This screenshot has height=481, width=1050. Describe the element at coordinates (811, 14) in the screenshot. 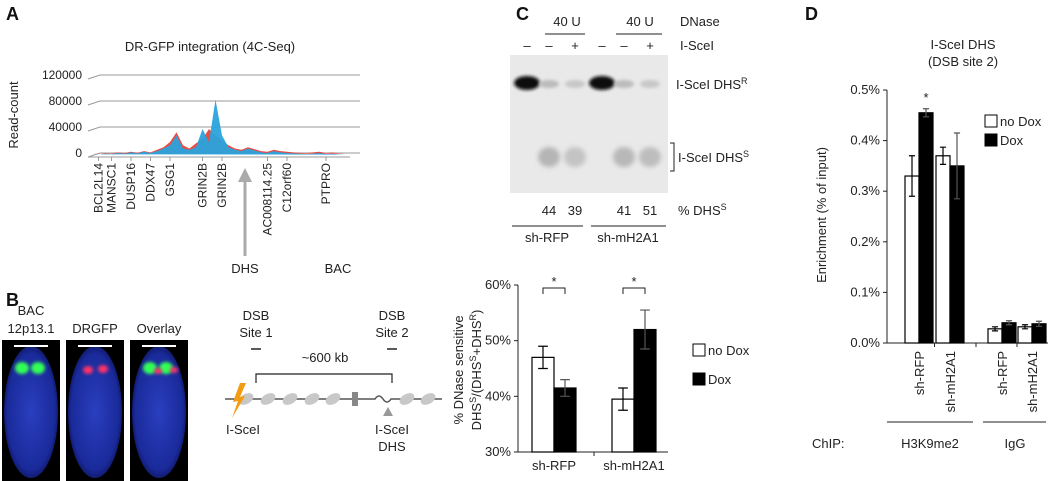

I see `panel-letter: D` at that location.